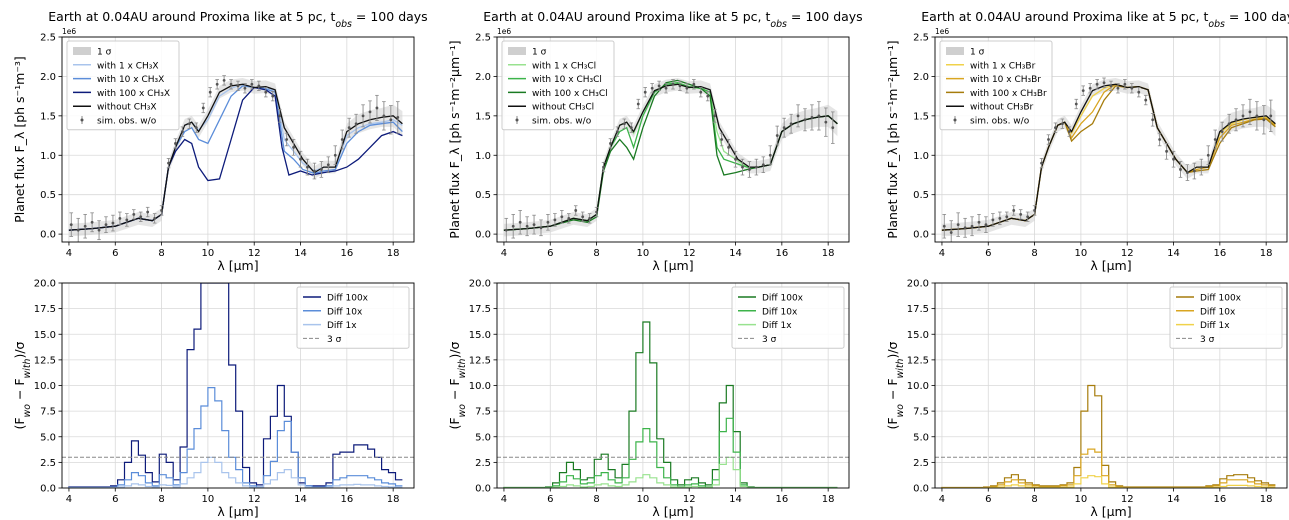 This screenshot has height=520, width=1289. What do you see at coordinates (517, 51) in the screenshot?
I see `legend-swatch-band` at bounding box center [517, 51].